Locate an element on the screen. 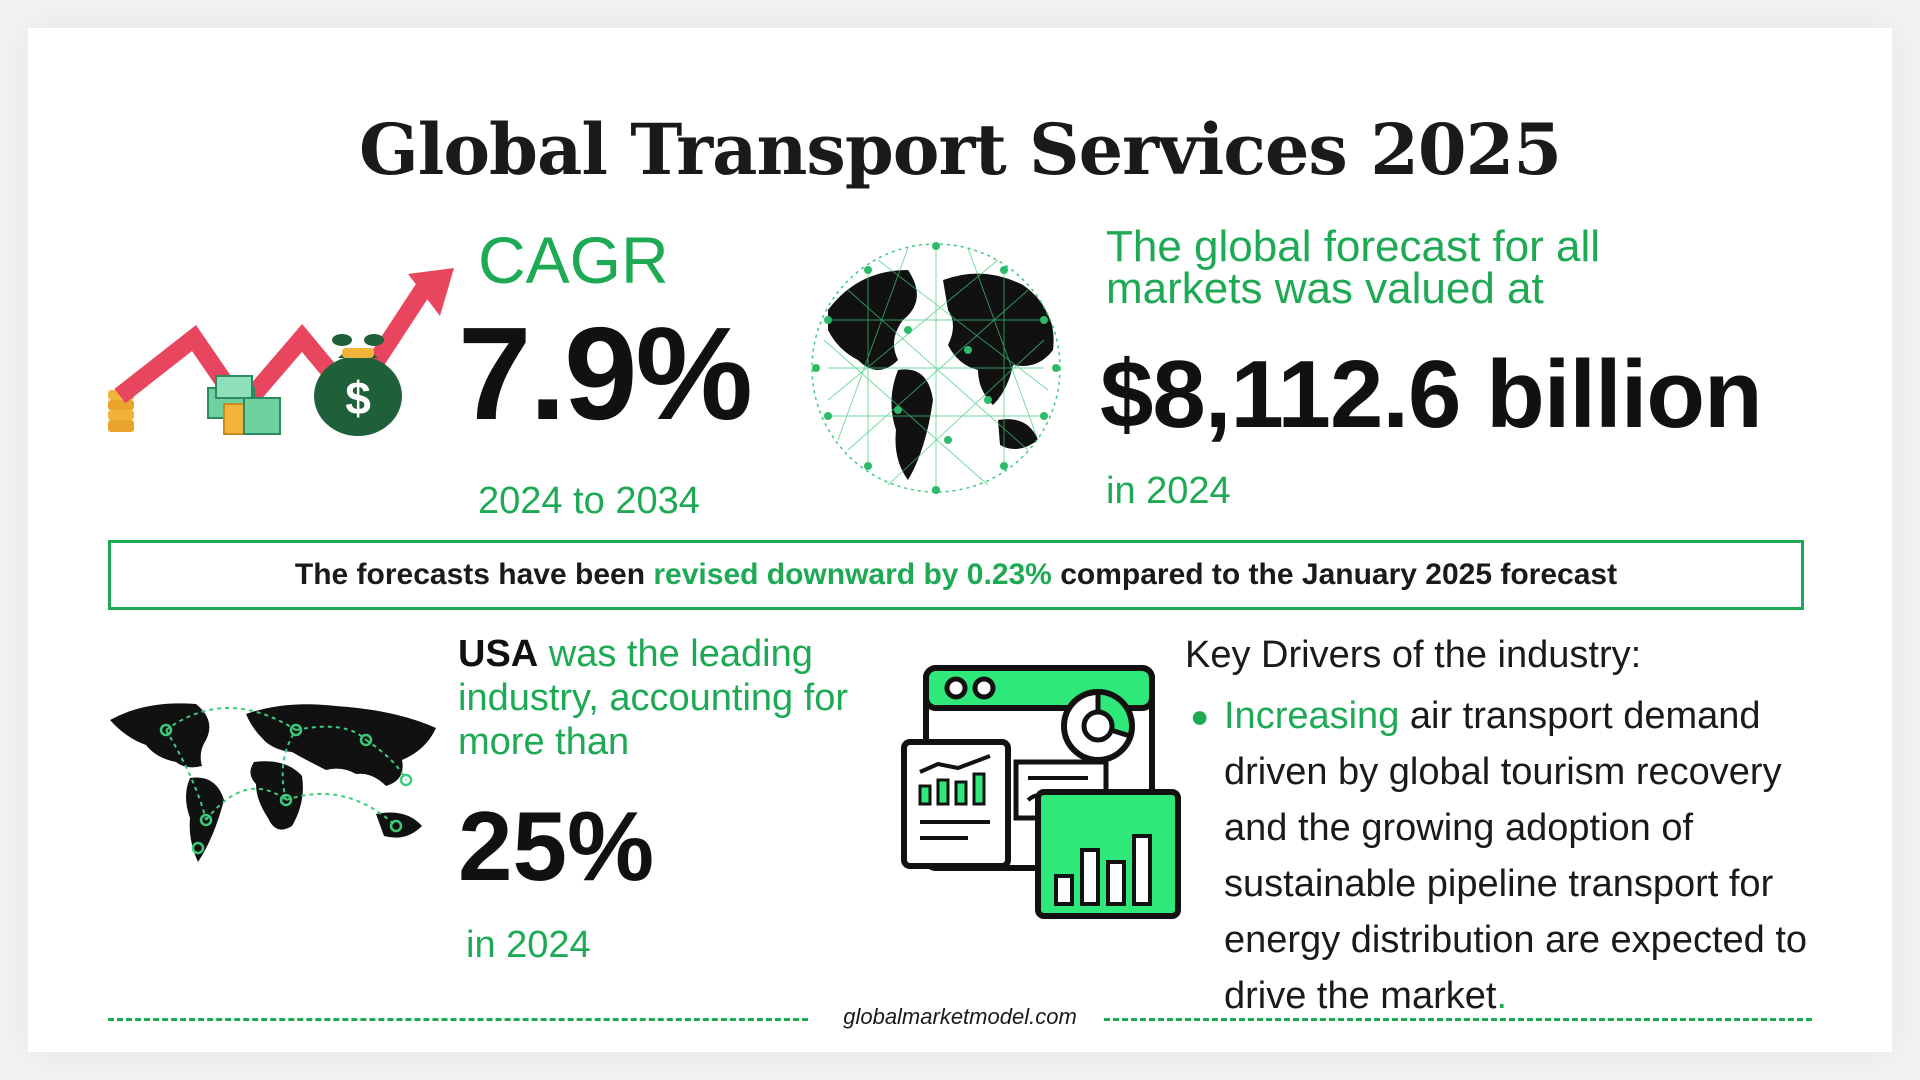  cagr-period: 2024 to 2034 is located at coordinates (589, 501).